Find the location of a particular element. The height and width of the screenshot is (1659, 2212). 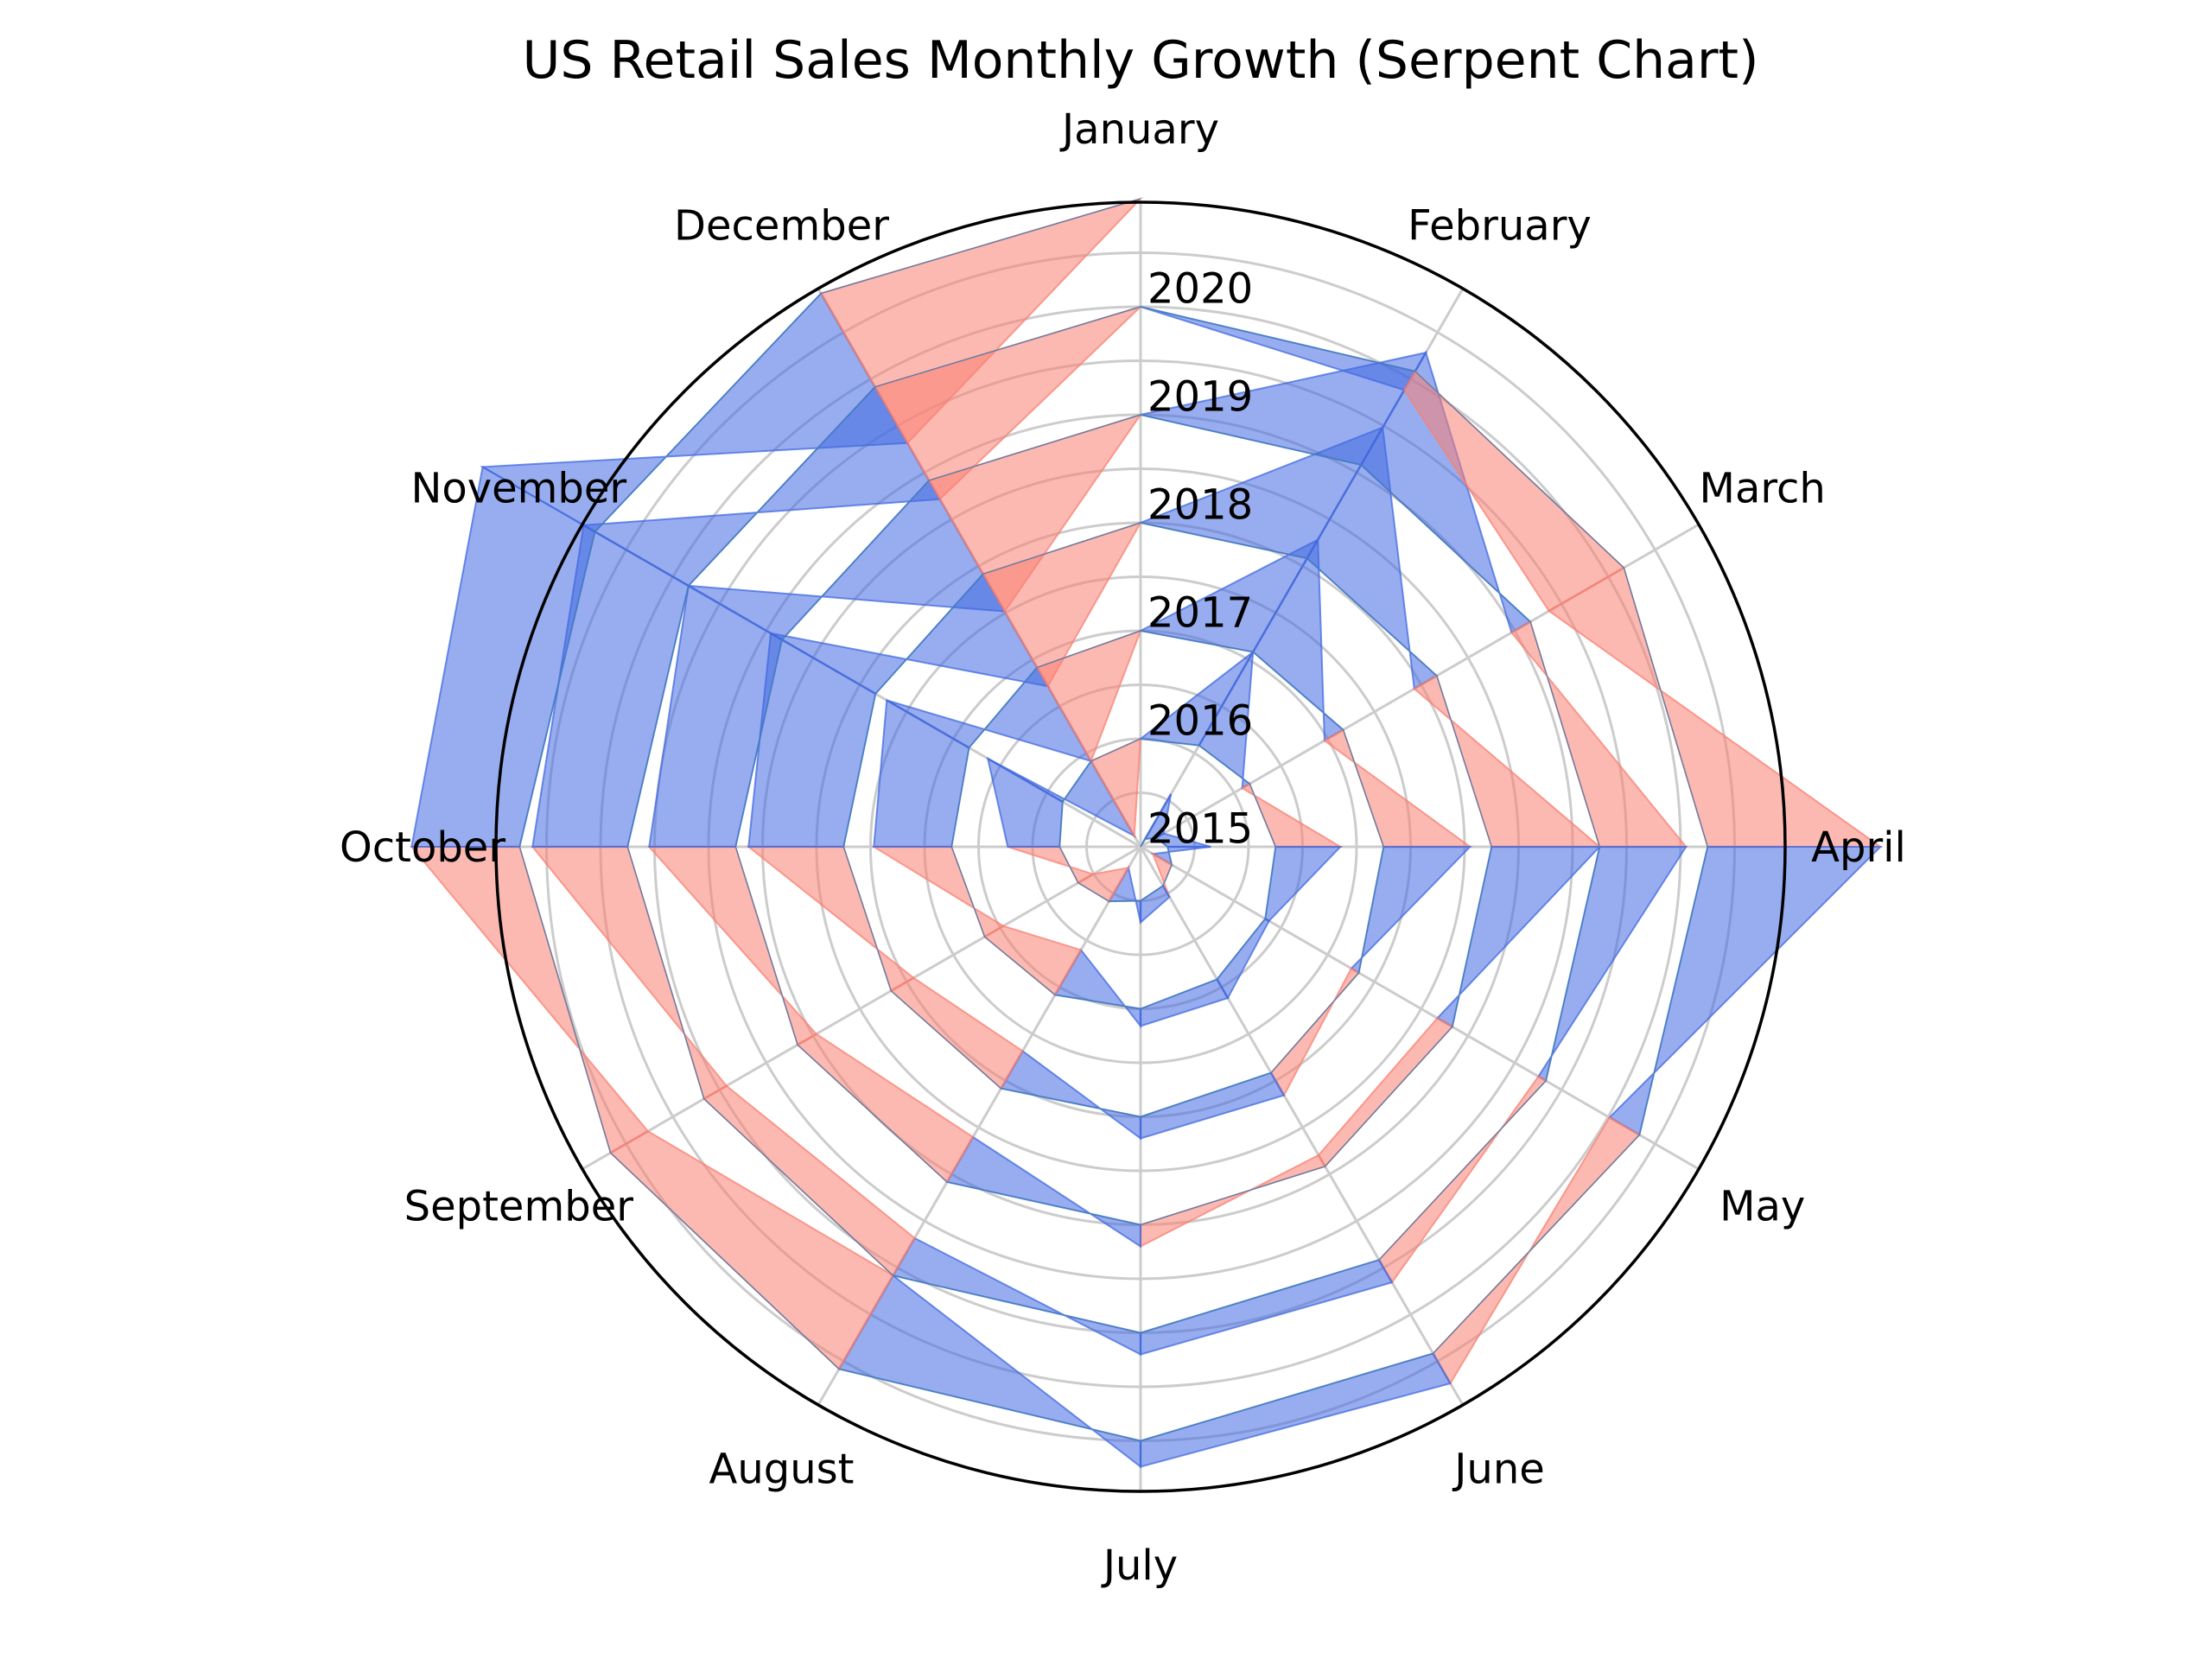

month-label: June is located at coordinates (1498, 1470).